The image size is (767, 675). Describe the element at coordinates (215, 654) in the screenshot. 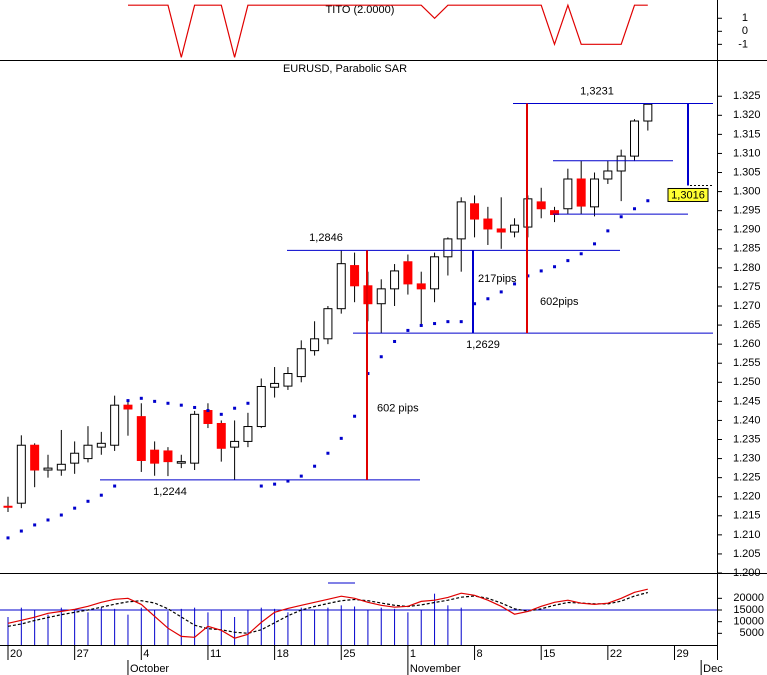

I see `x-tick-label: 11` at that location.